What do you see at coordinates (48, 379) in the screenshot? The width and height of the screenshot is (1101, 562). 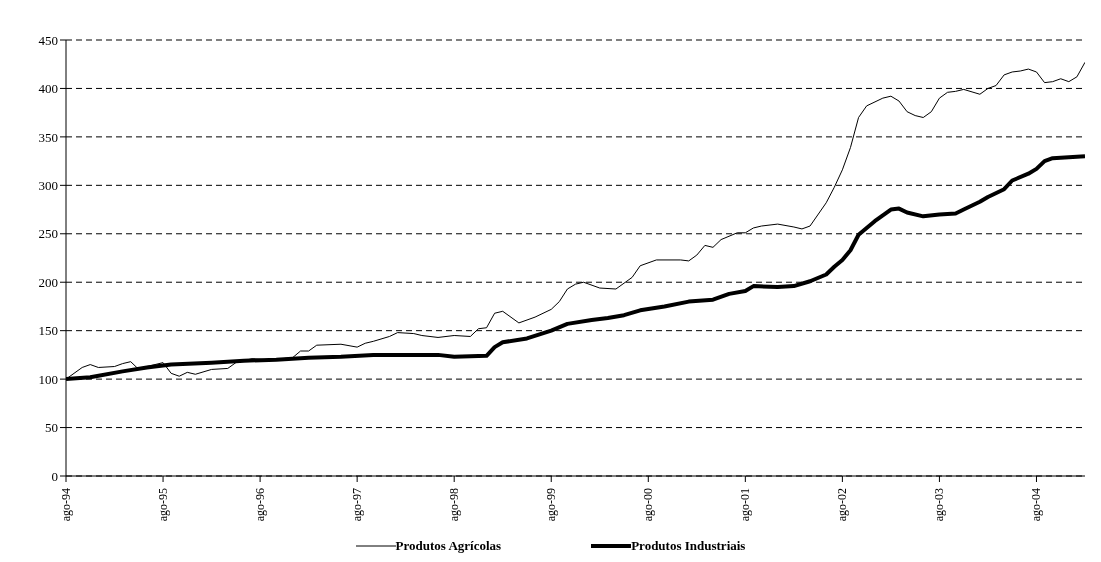 I see `y-tick-label: 100` at bounding box center [48, 379].